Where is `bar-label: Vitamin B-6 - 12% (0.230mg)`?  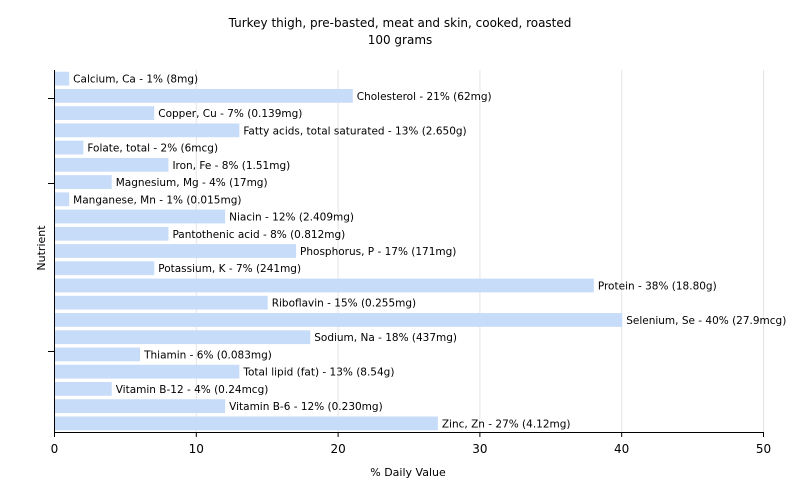 bar-label: Vitamin B-6 - 12% (0.230mg) is located at coordinates (306, 407).